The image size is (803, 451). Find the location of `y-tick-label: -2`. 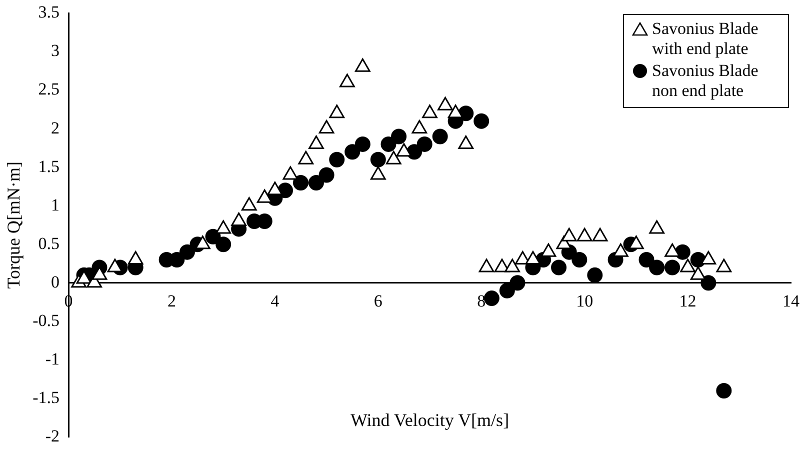

y-tick-label: -2 is located at coordinates (52, 436).